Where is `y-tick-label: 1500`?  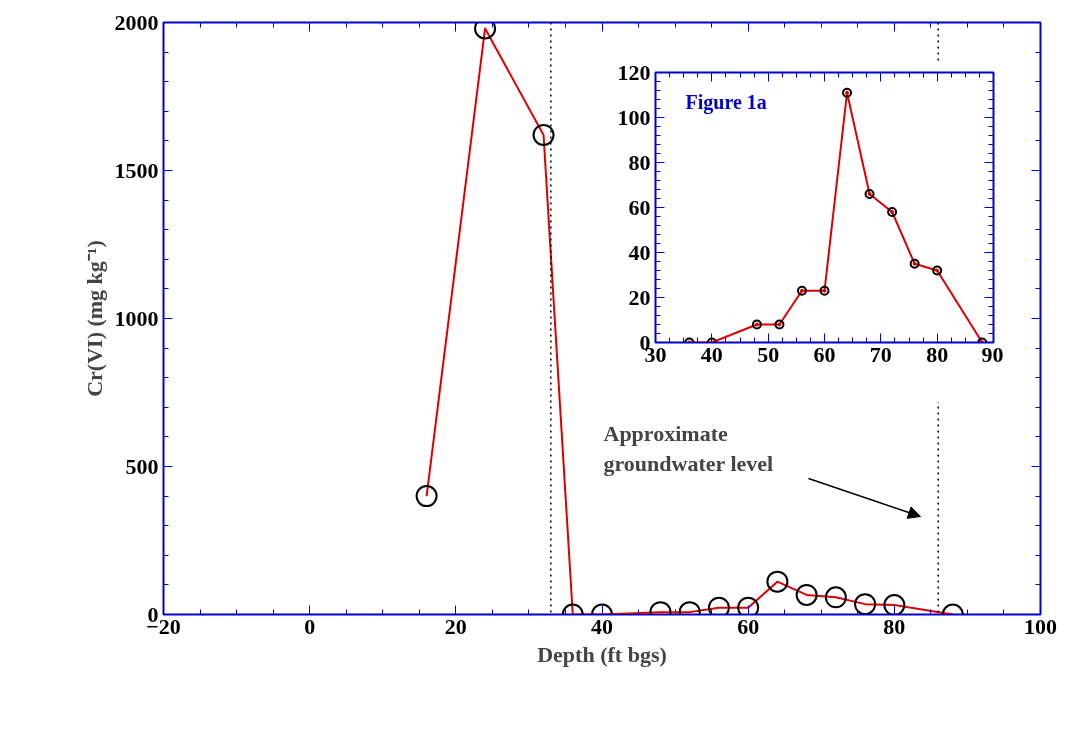 y-tick-label: 1500 is located at coordinates (136, 170).